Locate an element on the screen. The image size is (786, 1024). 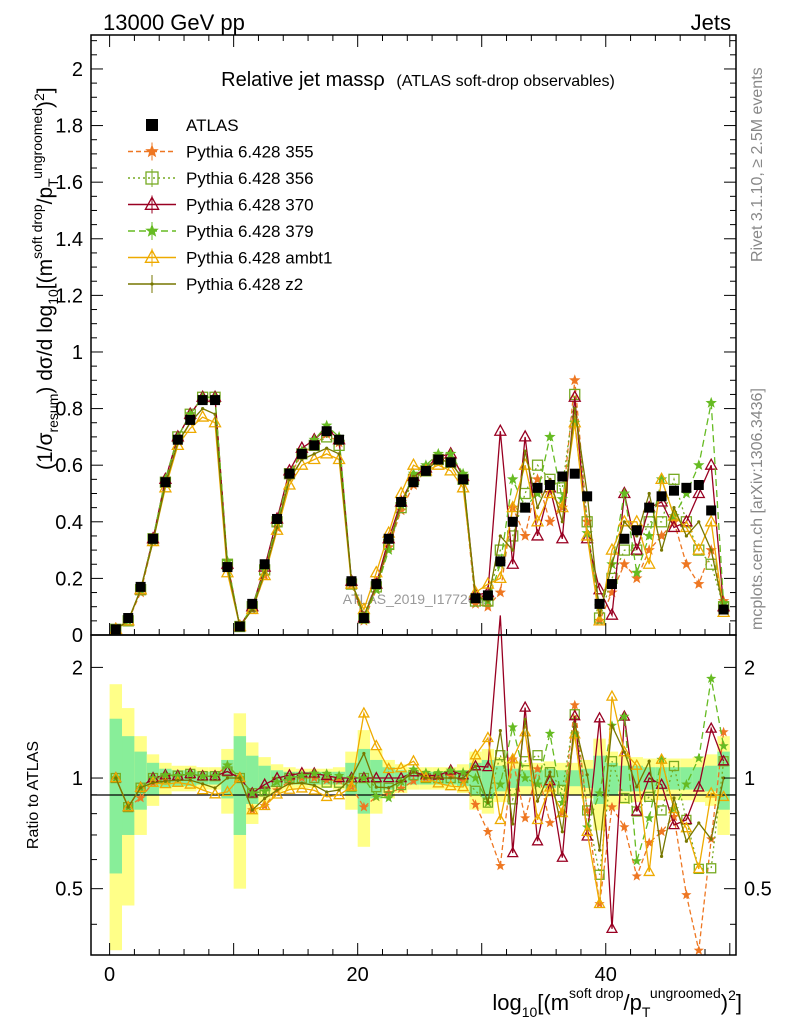
inner-band-bin is located at coordinates (574, 778).